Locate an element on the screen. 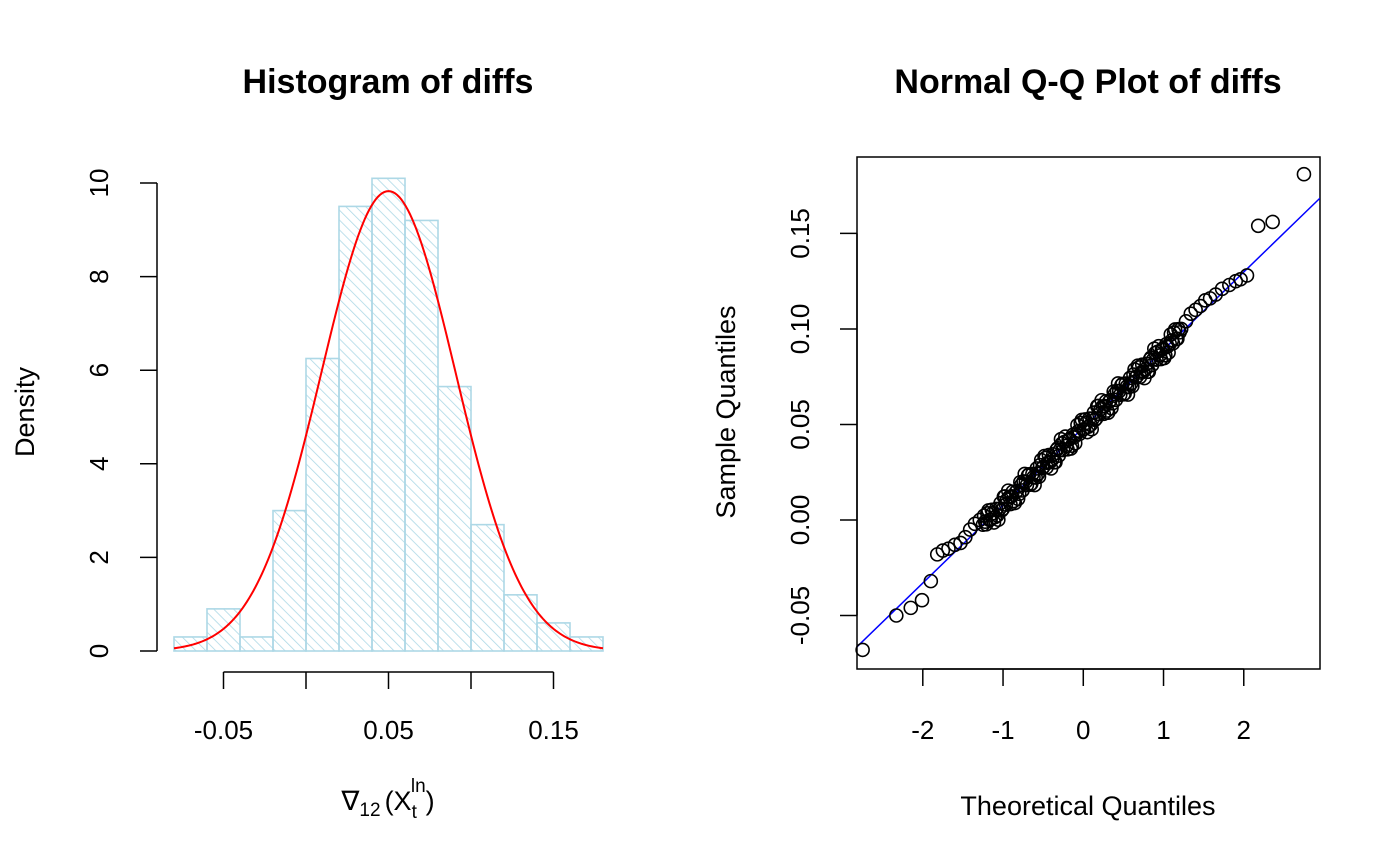 The width and height of the screenshot is (1400, 865). qq-x-tick-label: 0 is located at coordinates (1083, 730).